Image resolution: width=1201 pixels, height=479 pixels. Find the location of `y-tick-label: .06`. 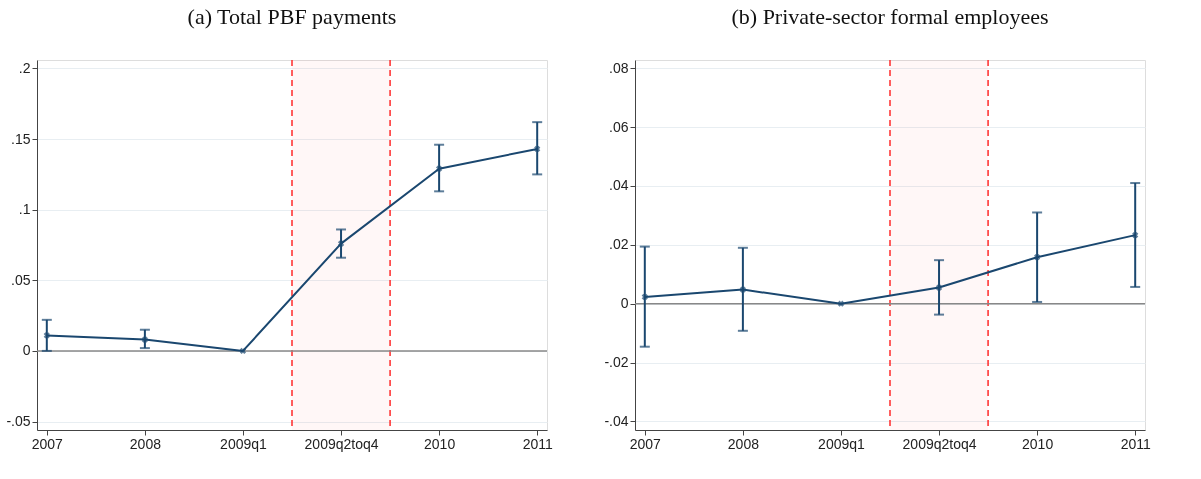

y-tick-label: .06 is located at coordinates (619, 126).